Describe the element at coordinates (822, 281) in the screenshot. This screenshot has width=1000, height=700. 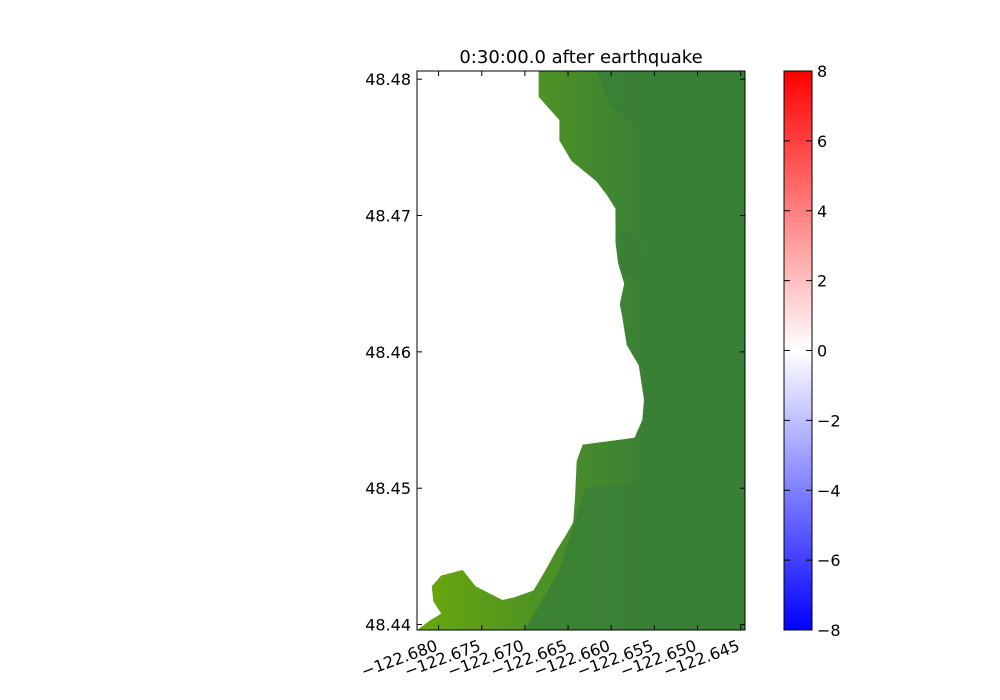
I see `colorbar-tick-label: 2` at that location.